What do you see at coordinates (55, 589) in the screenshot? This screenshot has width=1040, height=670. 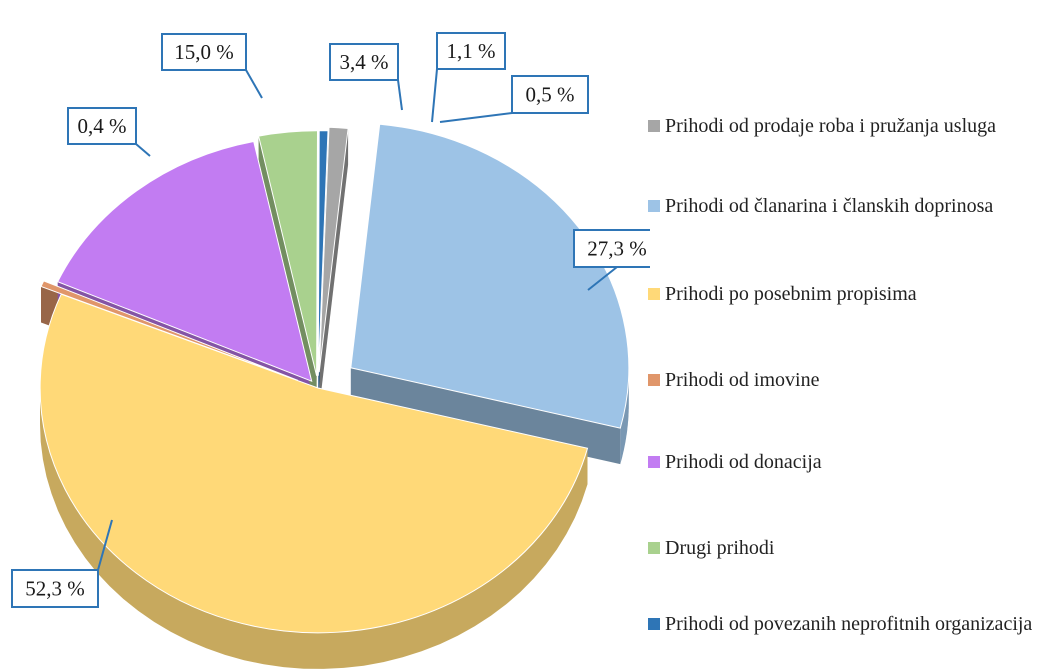 I see `data-label-text-2: 52,3 %` at bounding box center [55, 589].